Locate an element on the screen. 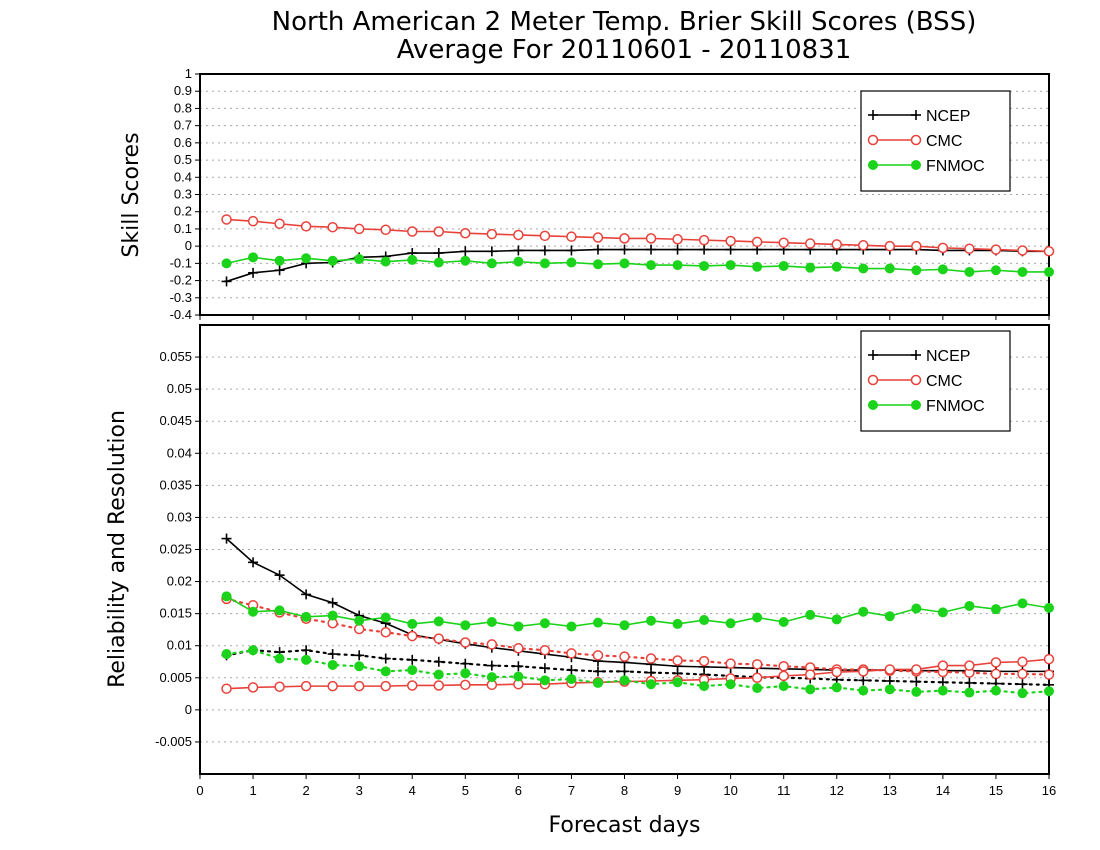 This screenshot has height=850, width=1100. y-tick-label: 0.03 is located at coordinates (179, 516).